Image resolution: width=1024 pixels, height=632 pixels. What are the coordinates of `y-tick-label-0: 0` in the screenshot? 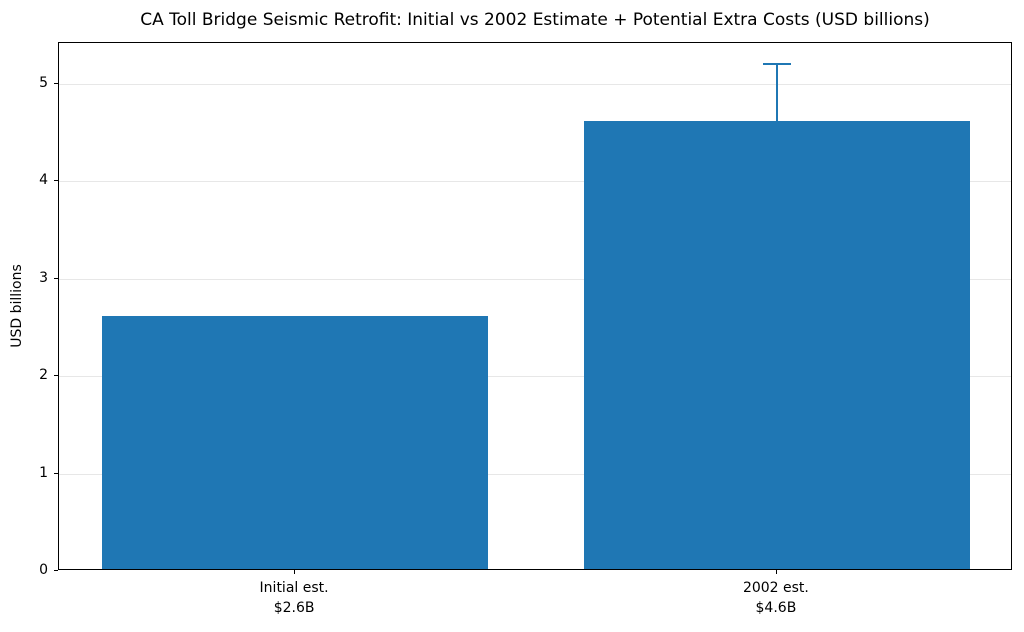 It's located at (43, 570).